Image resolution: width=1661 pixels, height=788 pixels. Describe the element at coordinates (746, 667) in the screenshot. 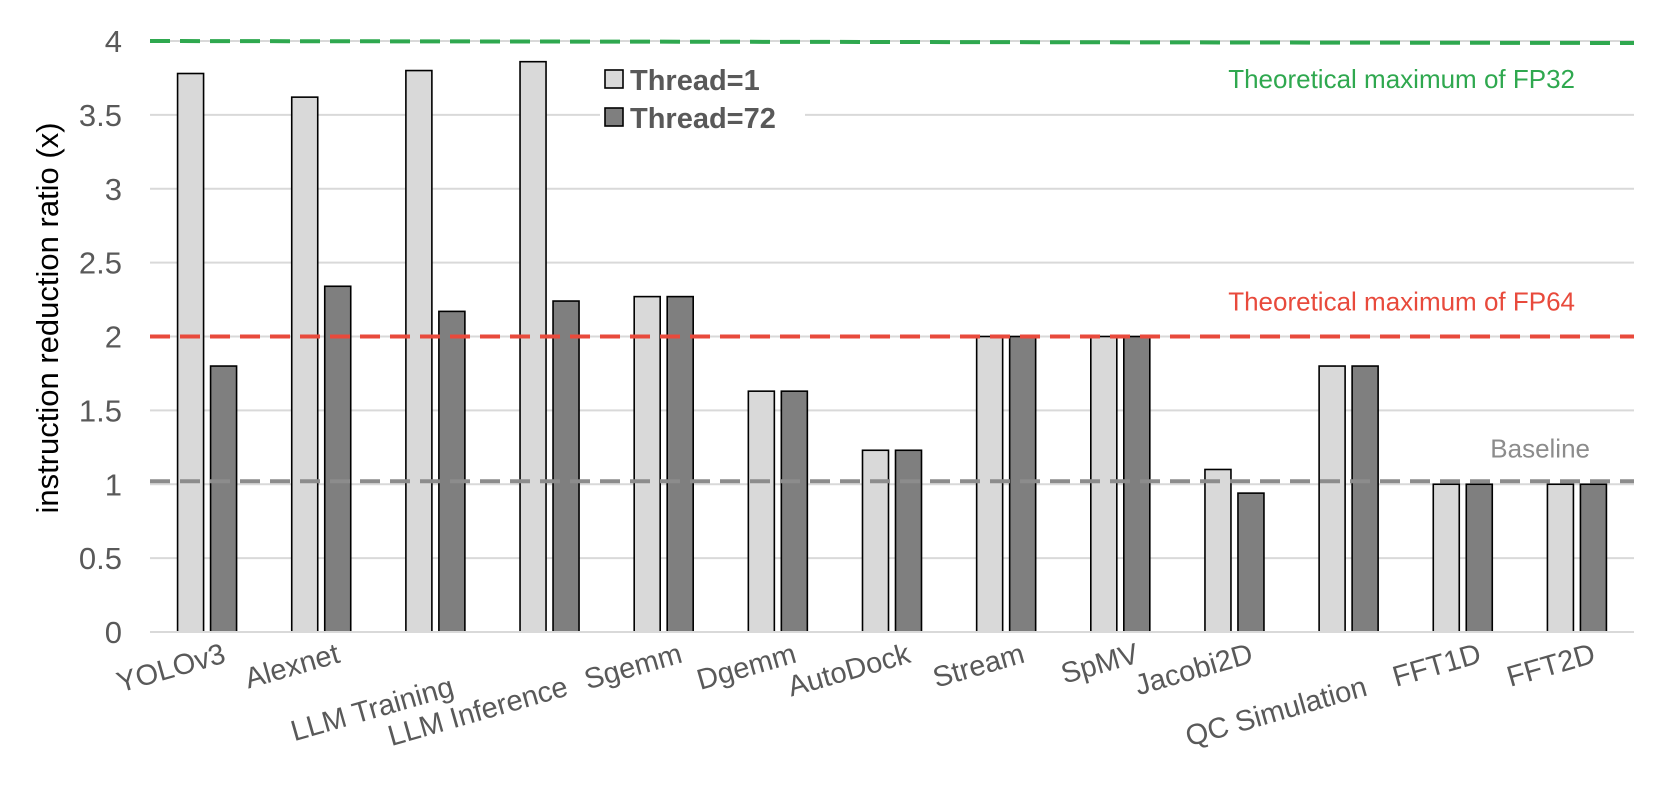

I see `x-tick-label: Dgemm` at that location.